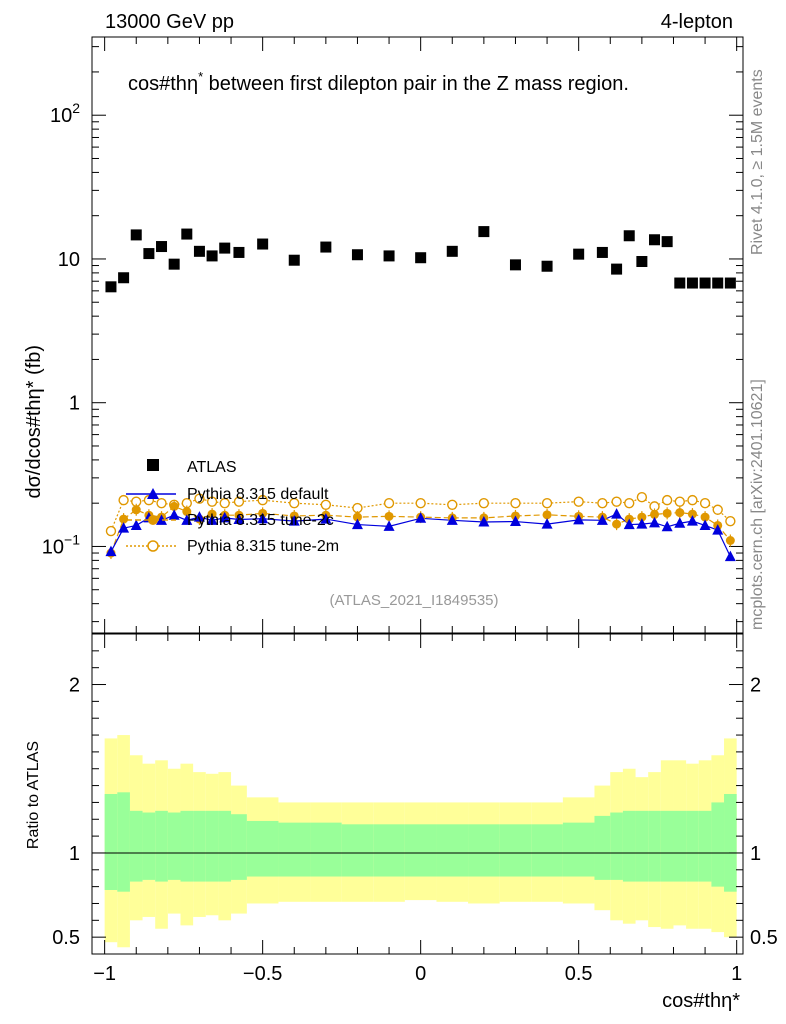 This screenshot has width=786, height=1024. I want to click on legend-atlas-label: ATLAS, so click(212, 467).